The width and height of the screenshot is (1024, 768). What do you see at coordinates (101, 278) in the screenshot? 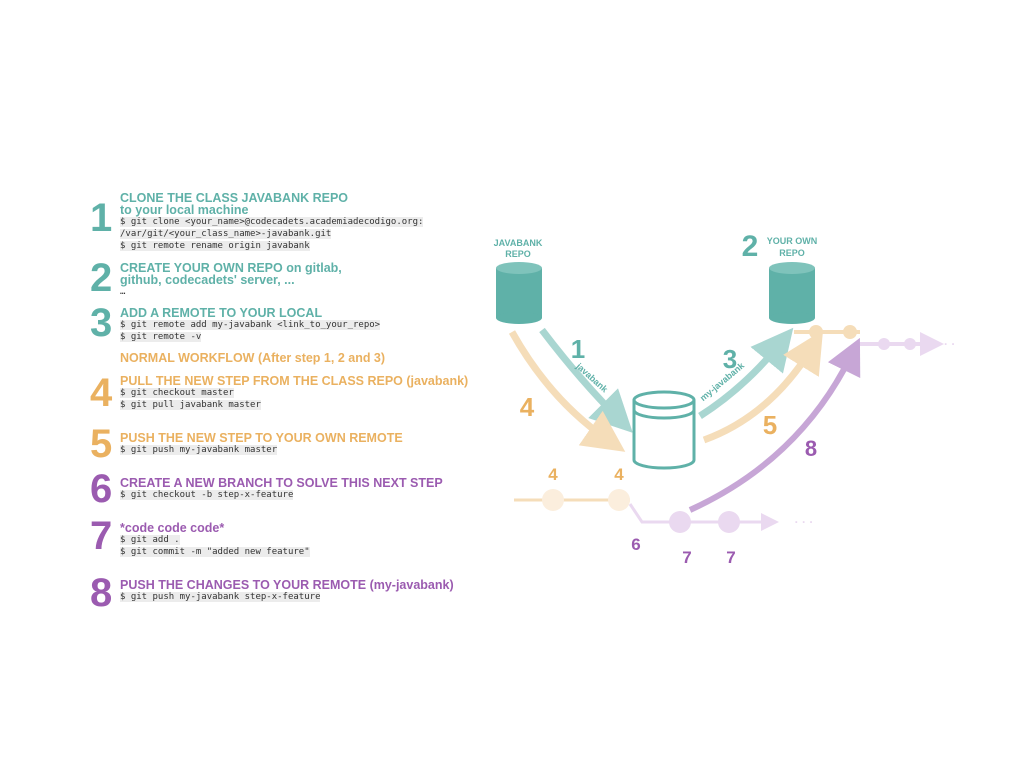
I see `step-number: 2` at bounding box center [101, 278].